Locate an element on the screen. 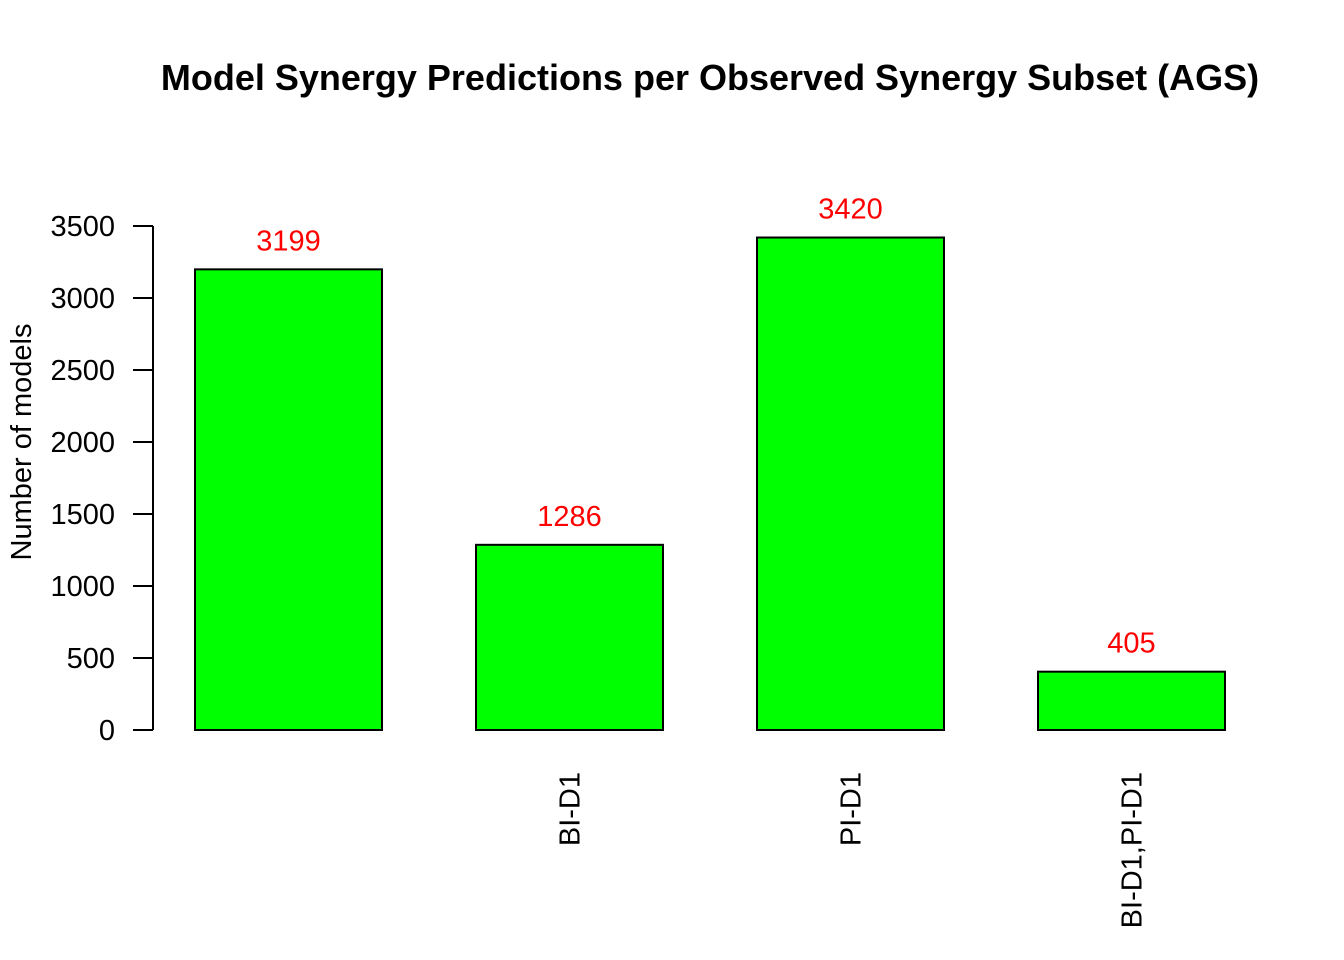 This screenshot has width=1344, height=960. x-tick-label: BI-D1,PI-D1 is located at coordinates (1133, 850).